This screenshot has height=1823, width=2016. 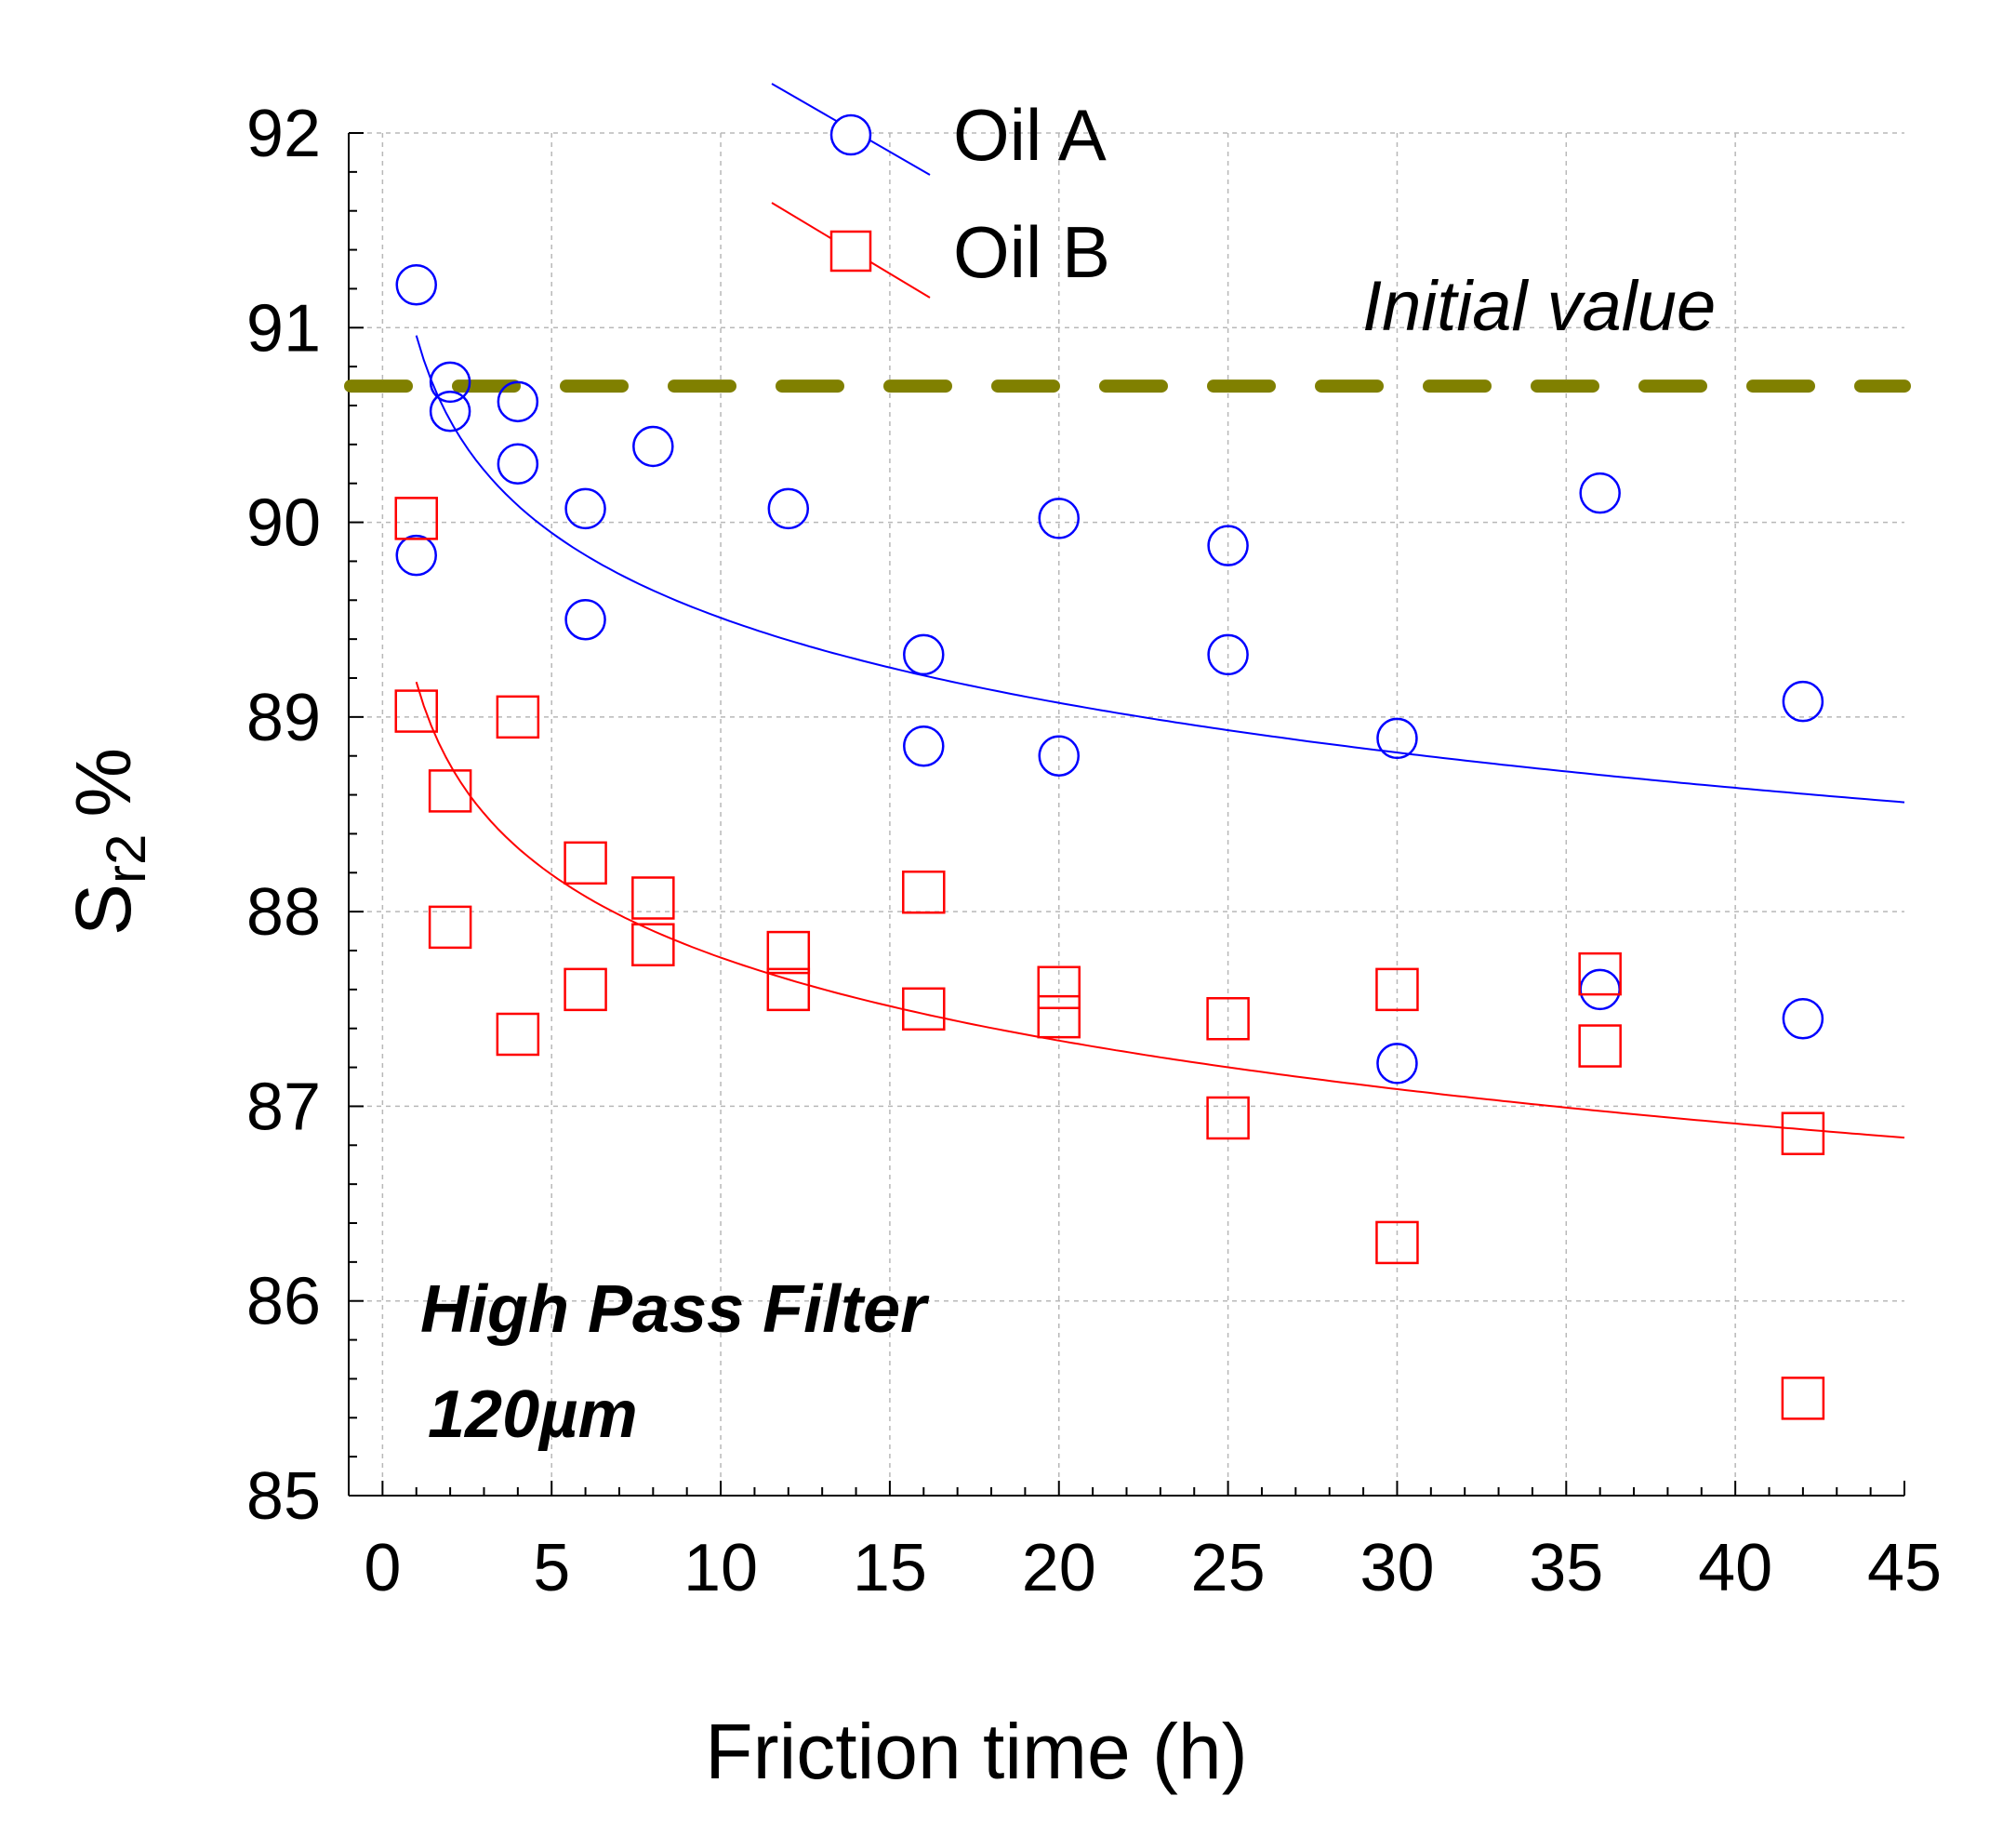 I want to click on y-tick-label-90: 90, so click(x=283, y=523).